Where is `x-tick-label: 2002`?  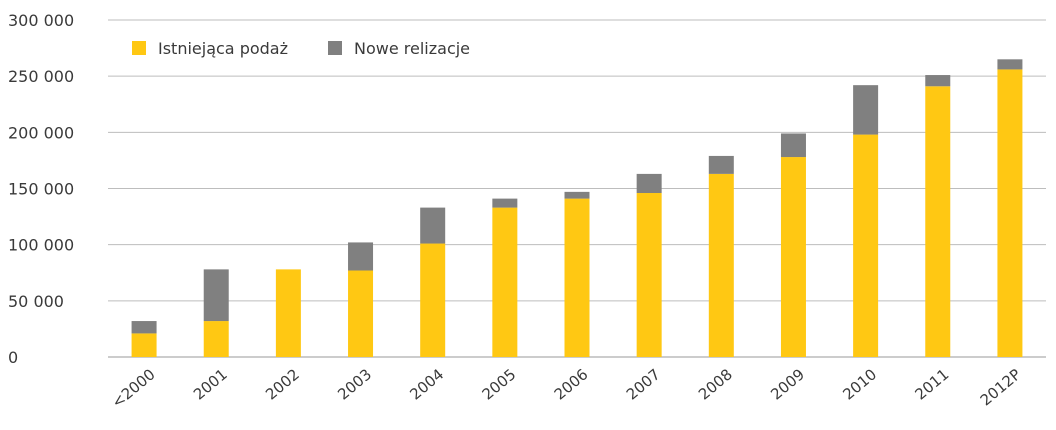 x-tick-label: 2002 is located at coordinates (282, 384).